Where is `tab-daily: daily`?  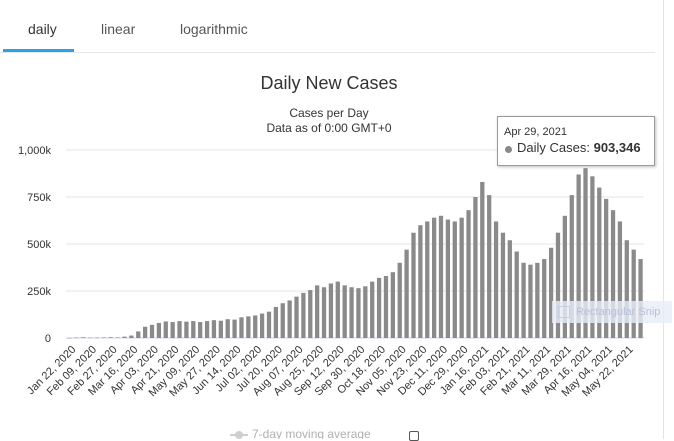 tab-daily: daily is located at coordinates (42, 29).